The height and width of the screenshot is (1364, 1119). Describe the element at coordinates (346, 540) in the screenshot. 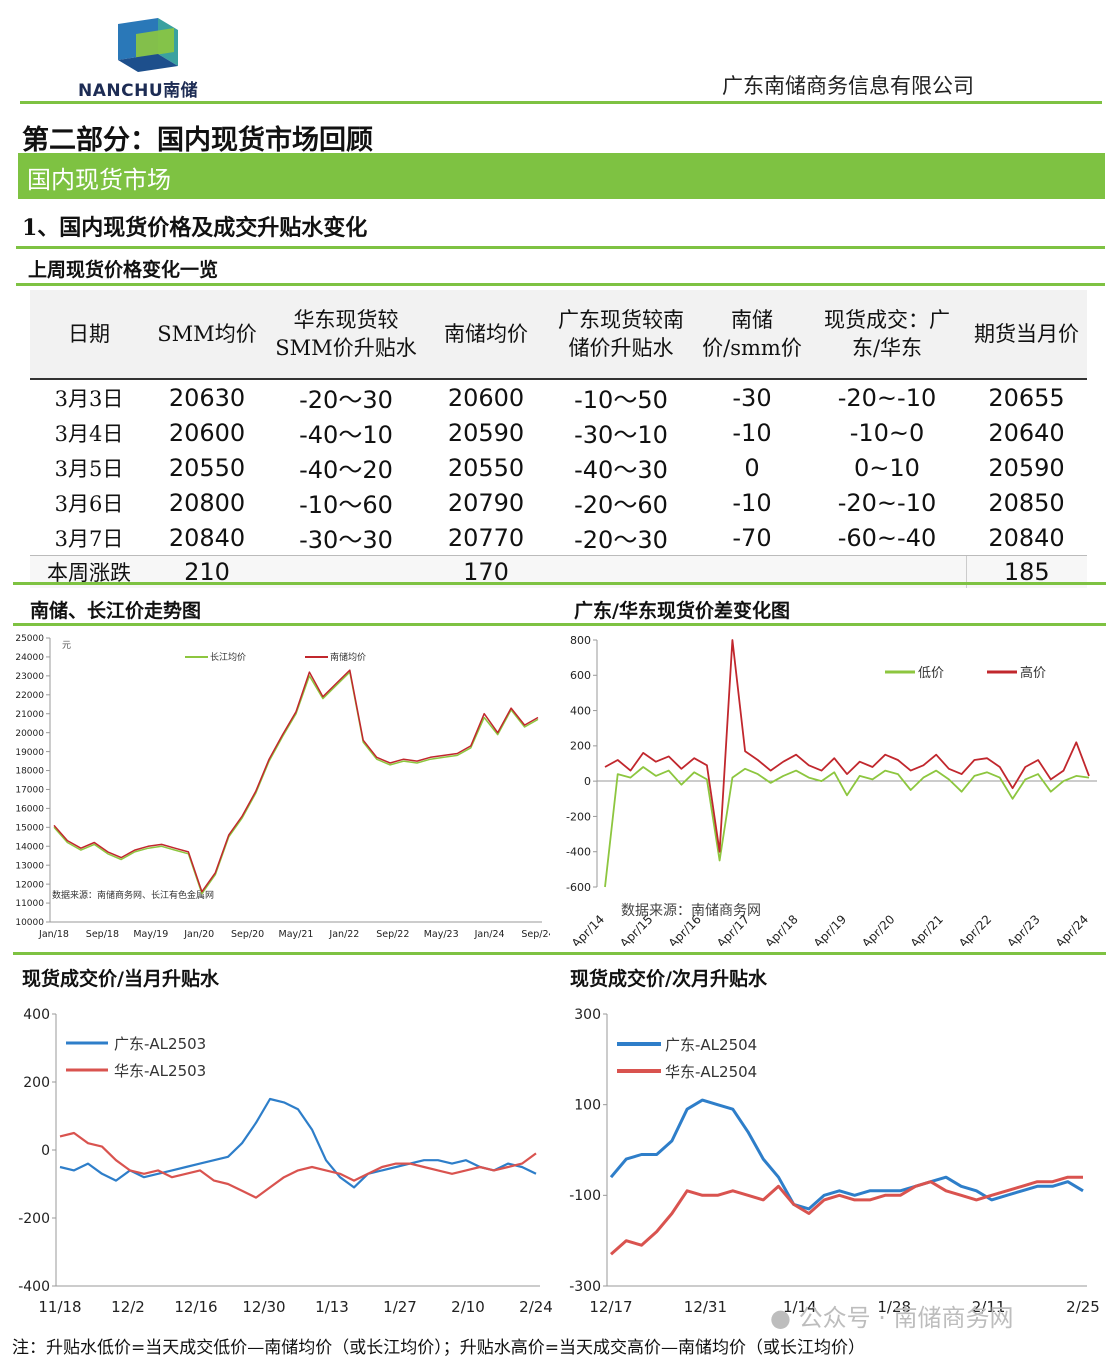

I see `cell: -30～30` at that location.